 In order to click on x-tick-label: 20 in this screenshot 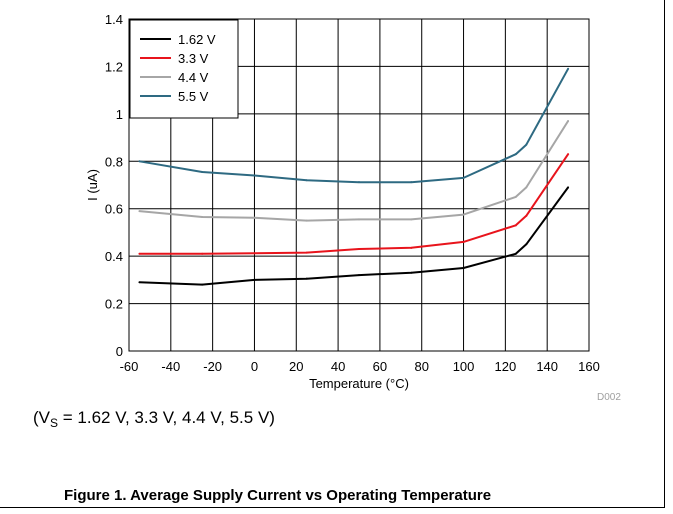, I will do `click(296, 366)`.